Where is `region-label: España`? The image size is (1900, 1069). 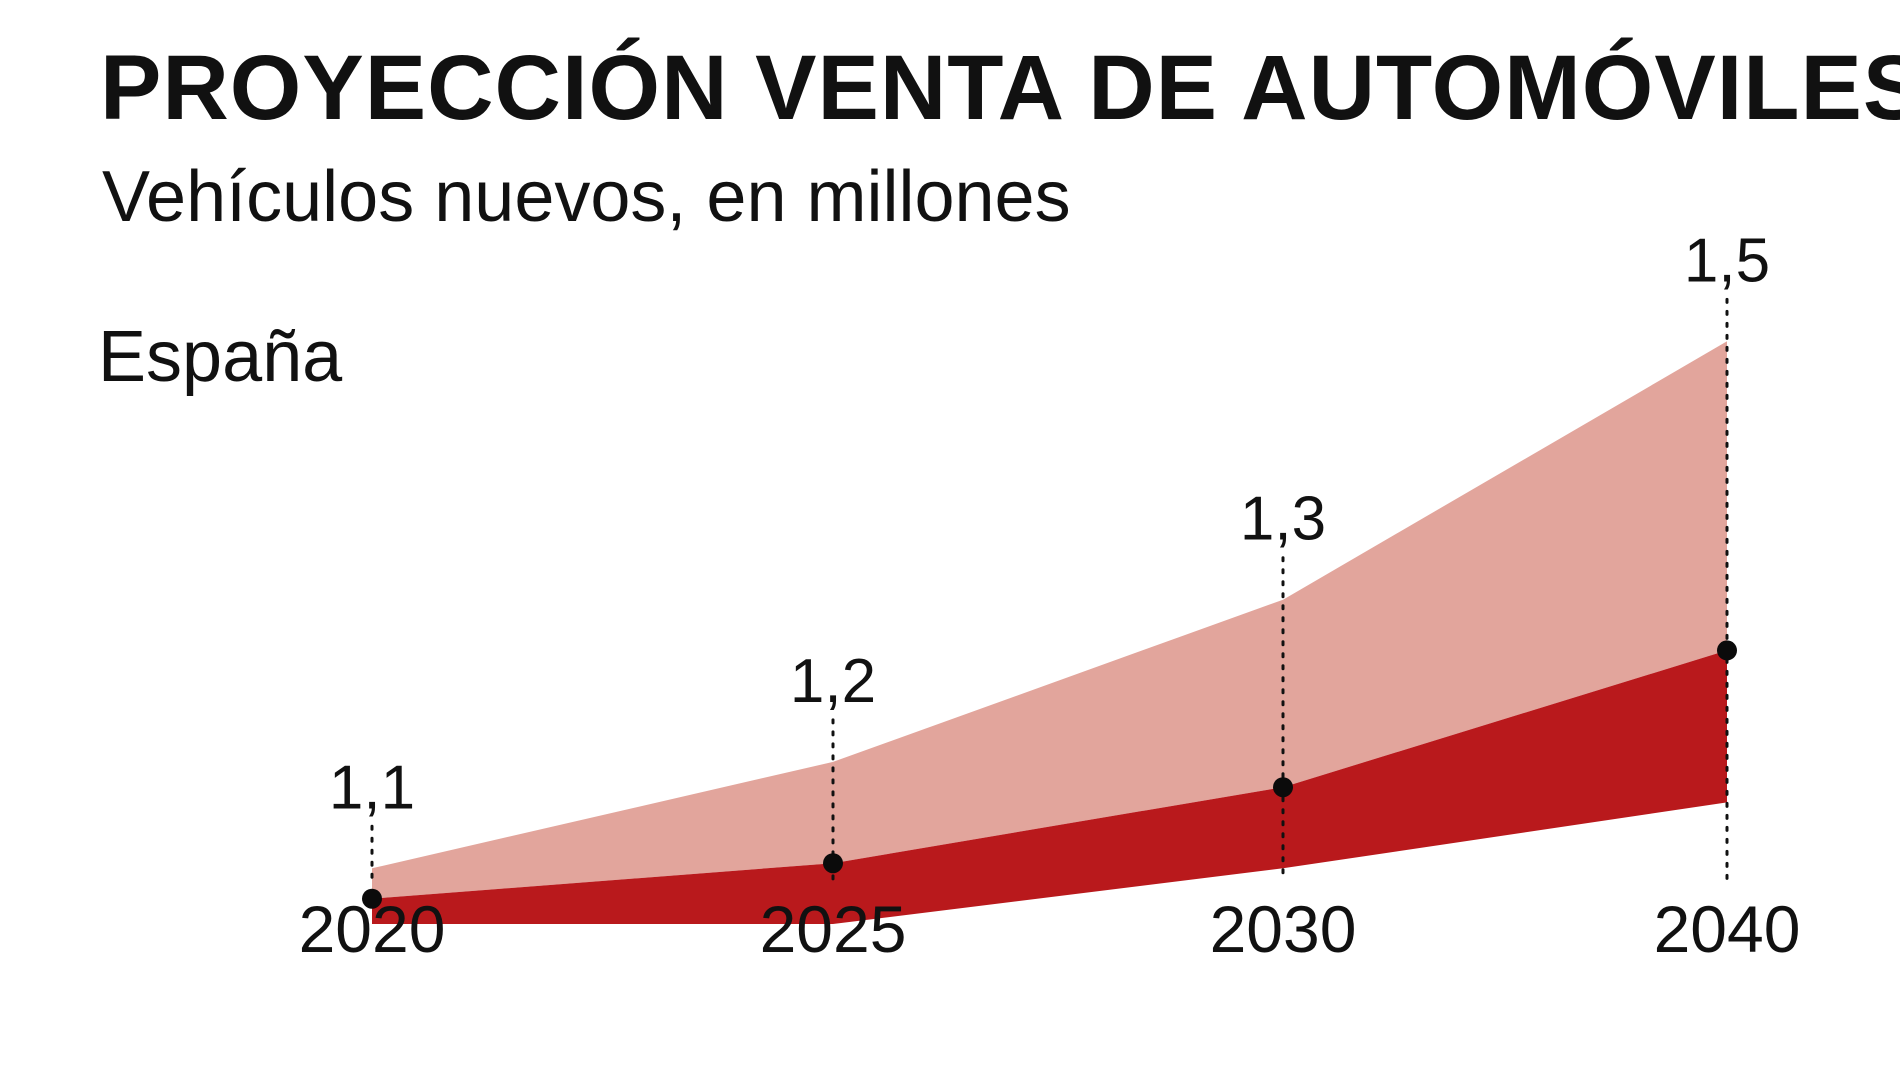
region-label: España is located at coordinates (220, 357).